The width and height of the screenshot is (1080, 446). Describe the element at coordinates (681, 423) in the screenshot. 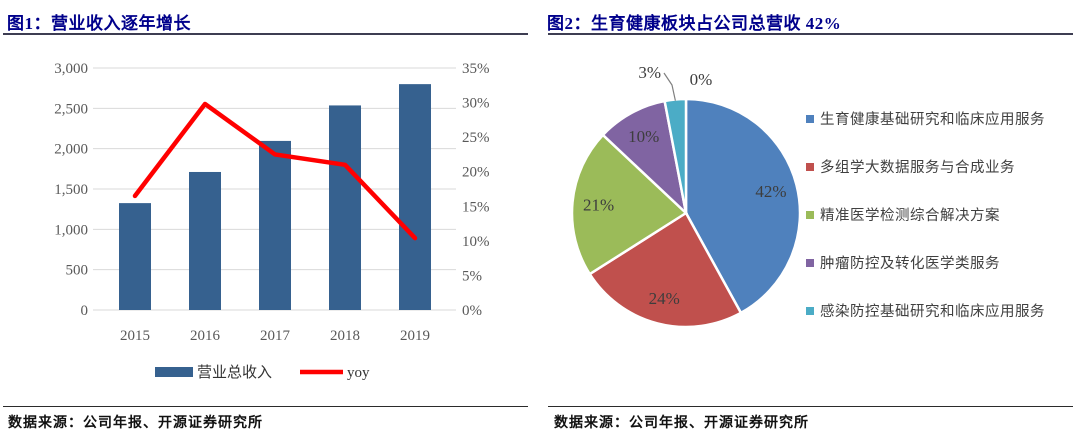

I see `figure2-source: 数据来源：公司年报、开源证券研究所` at that location.